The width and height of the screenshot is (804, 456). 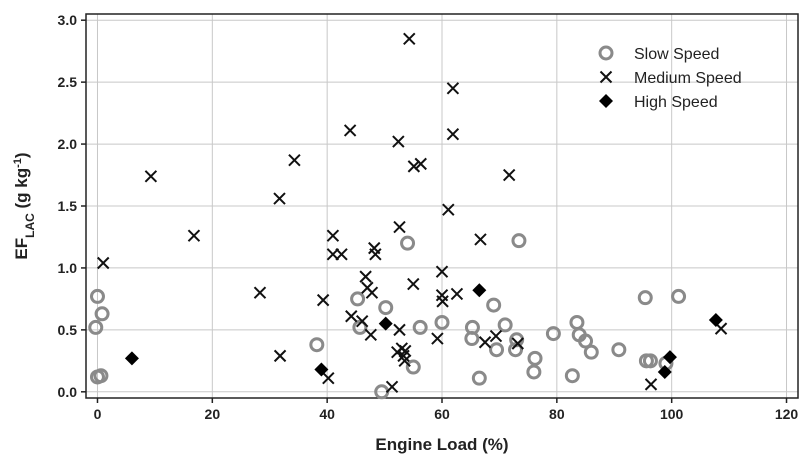 I want to click on legend-item-slow-speed: Slow Speed, so click(x=658, y=54).